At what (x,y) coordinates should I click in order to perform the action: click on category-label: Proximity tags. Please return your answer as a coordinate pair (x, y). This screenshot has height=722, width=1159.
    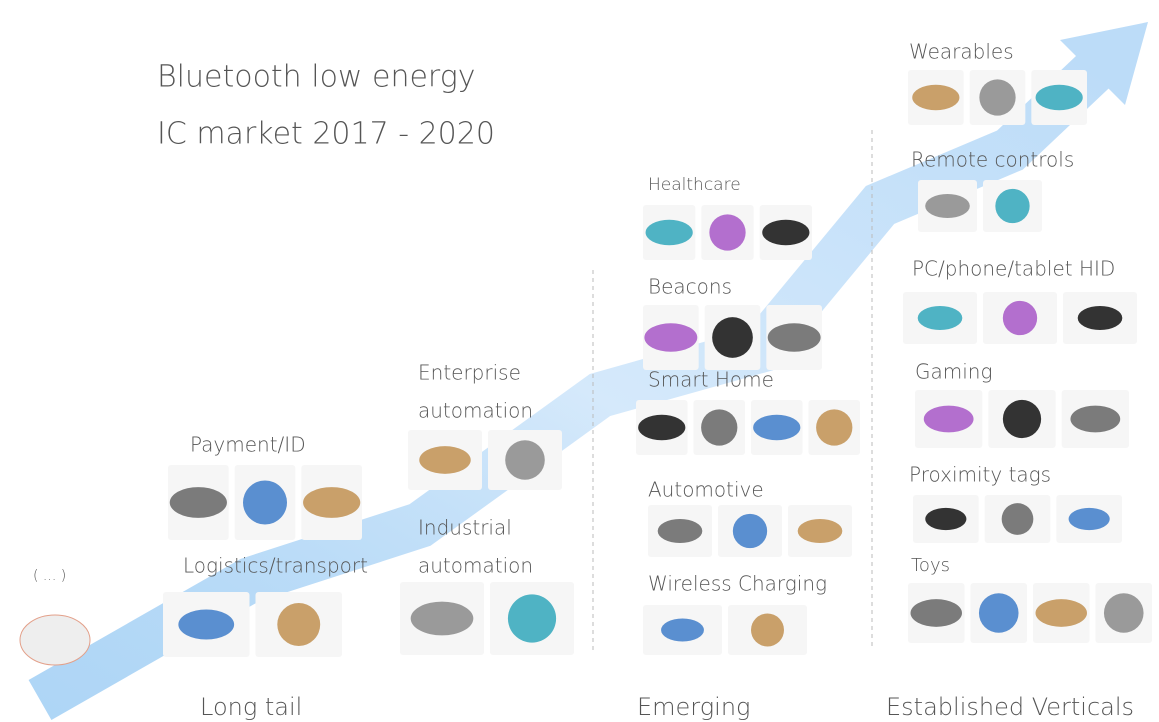
    Looking at the image, I should click on (980, 475).